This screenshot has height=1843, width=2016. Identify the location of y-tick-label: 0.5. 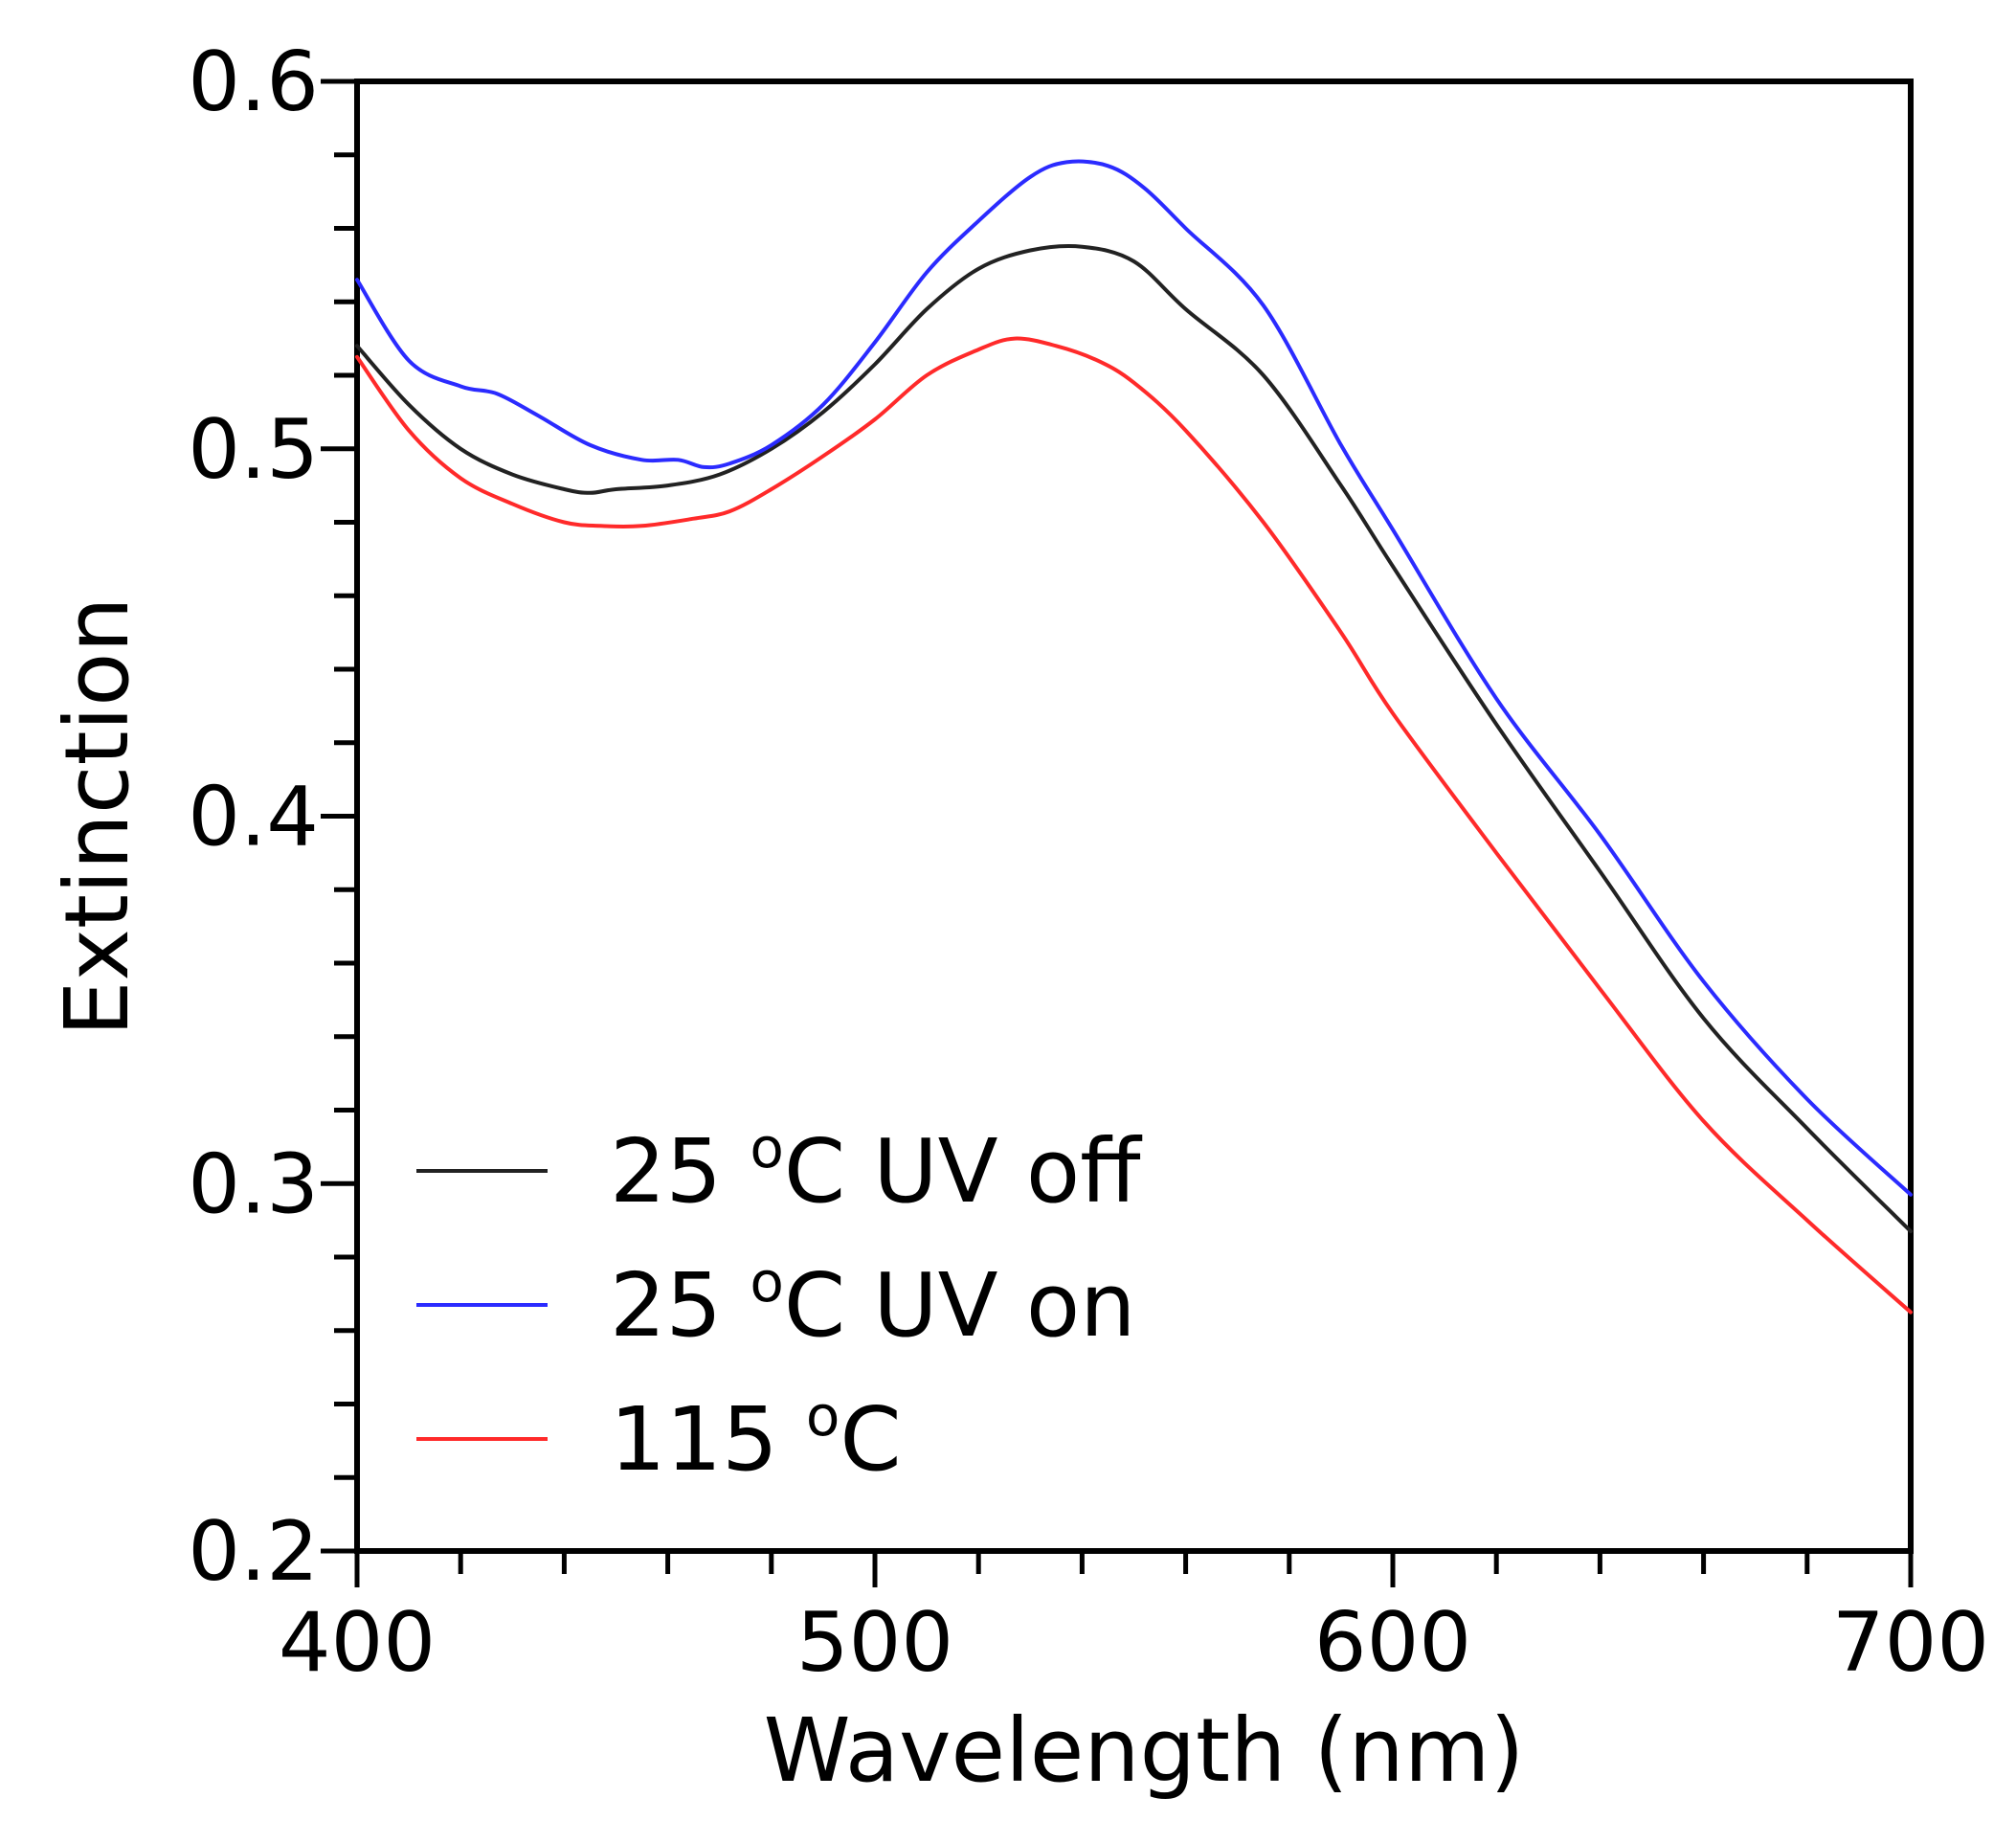
(253, 450).